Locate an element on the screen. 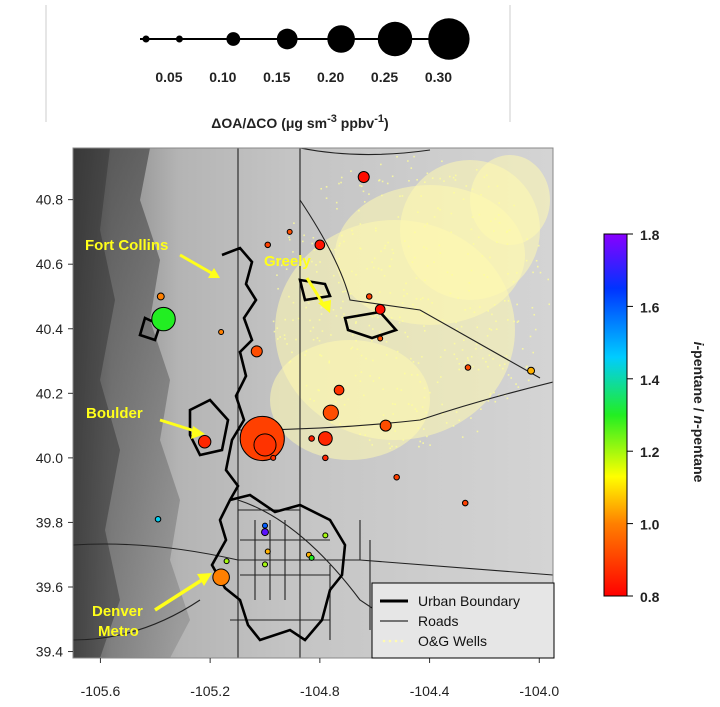 This screenshot has height=707, width=720. legend-og-wells: O&G Wells is located at coordinates (452, 641).